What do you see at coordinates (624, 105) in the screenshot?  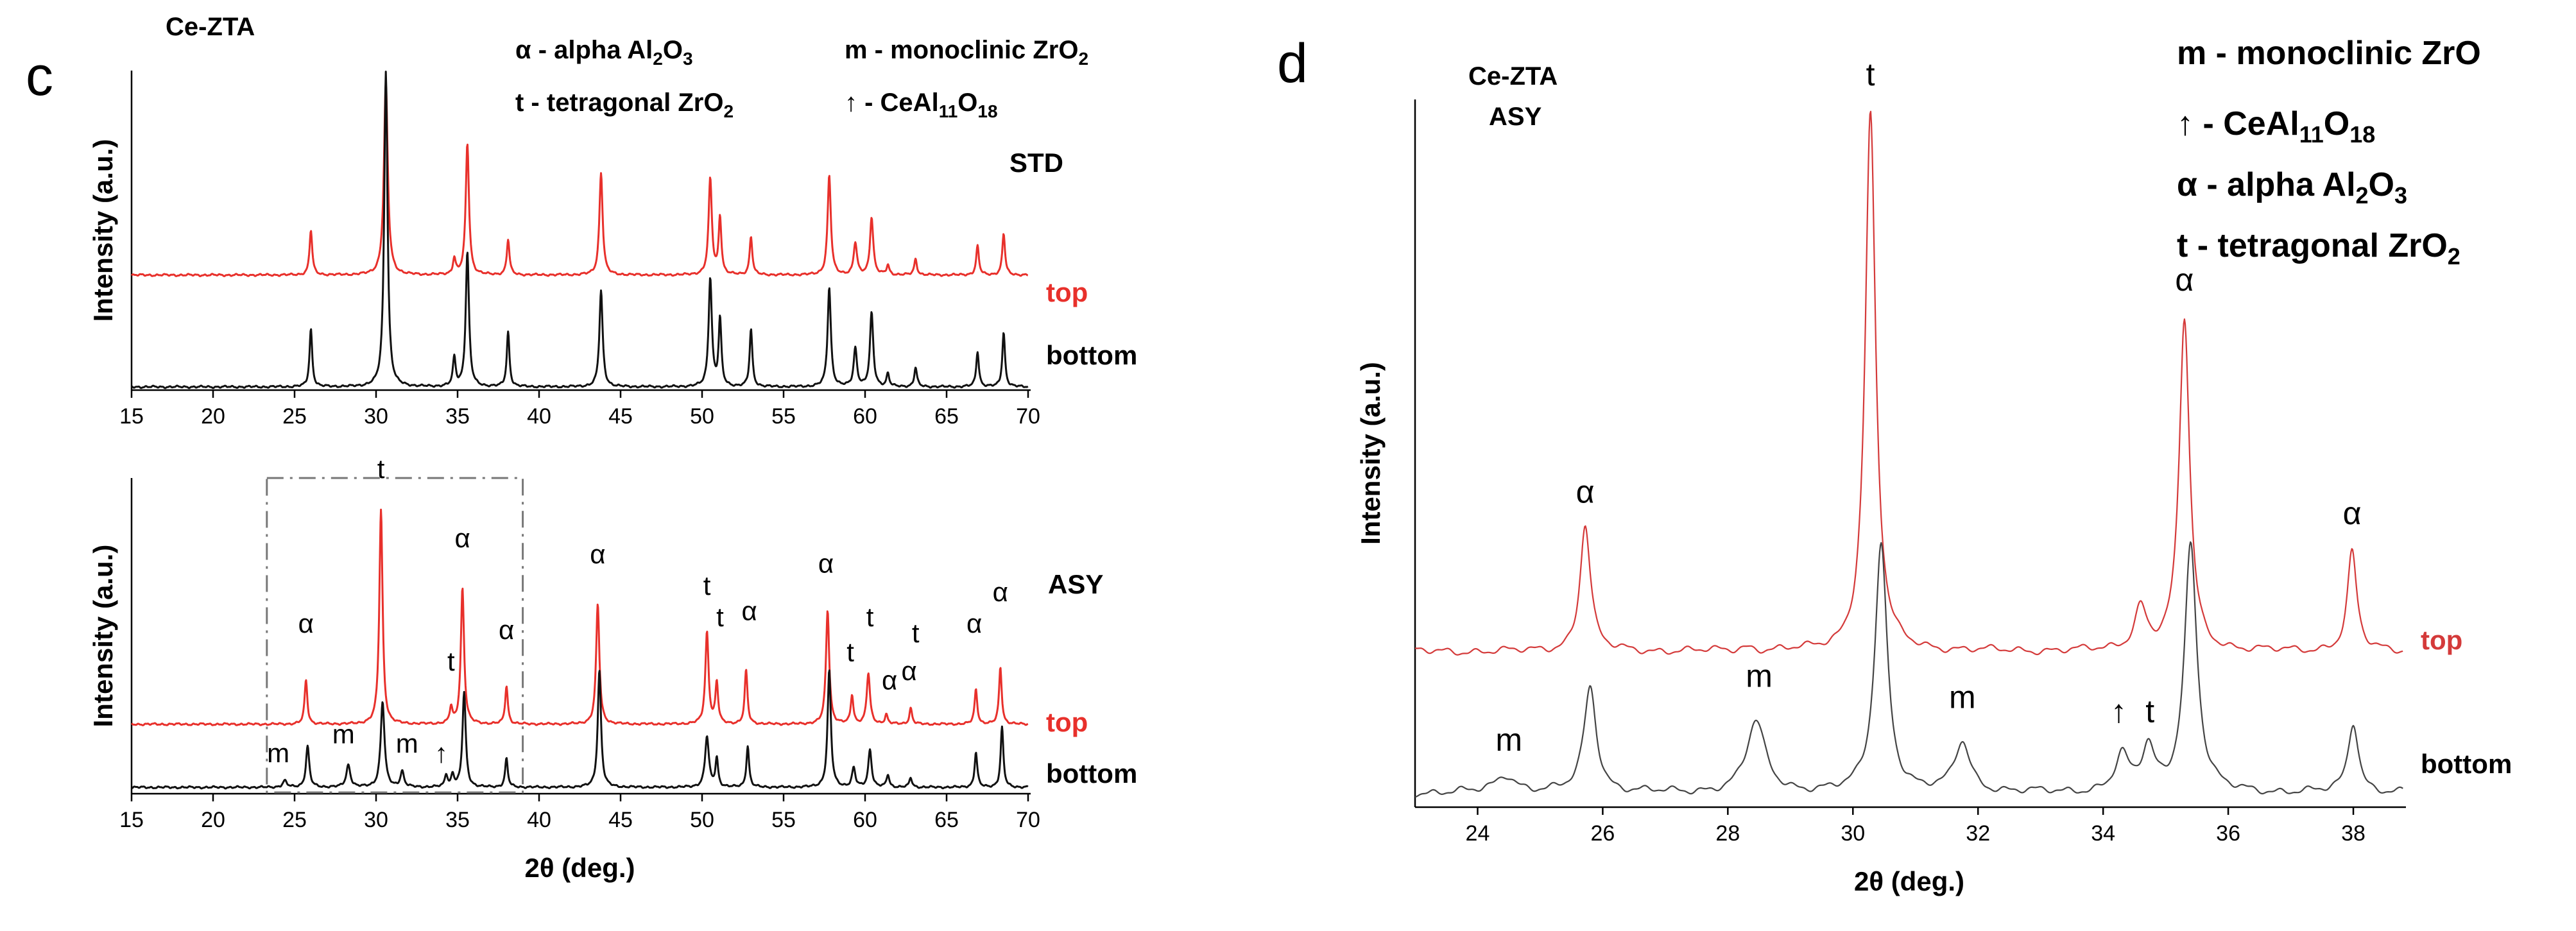 I see `legend-c-tetragonal: t - tetragonal ZrO2` at bounding box center [624, 105].